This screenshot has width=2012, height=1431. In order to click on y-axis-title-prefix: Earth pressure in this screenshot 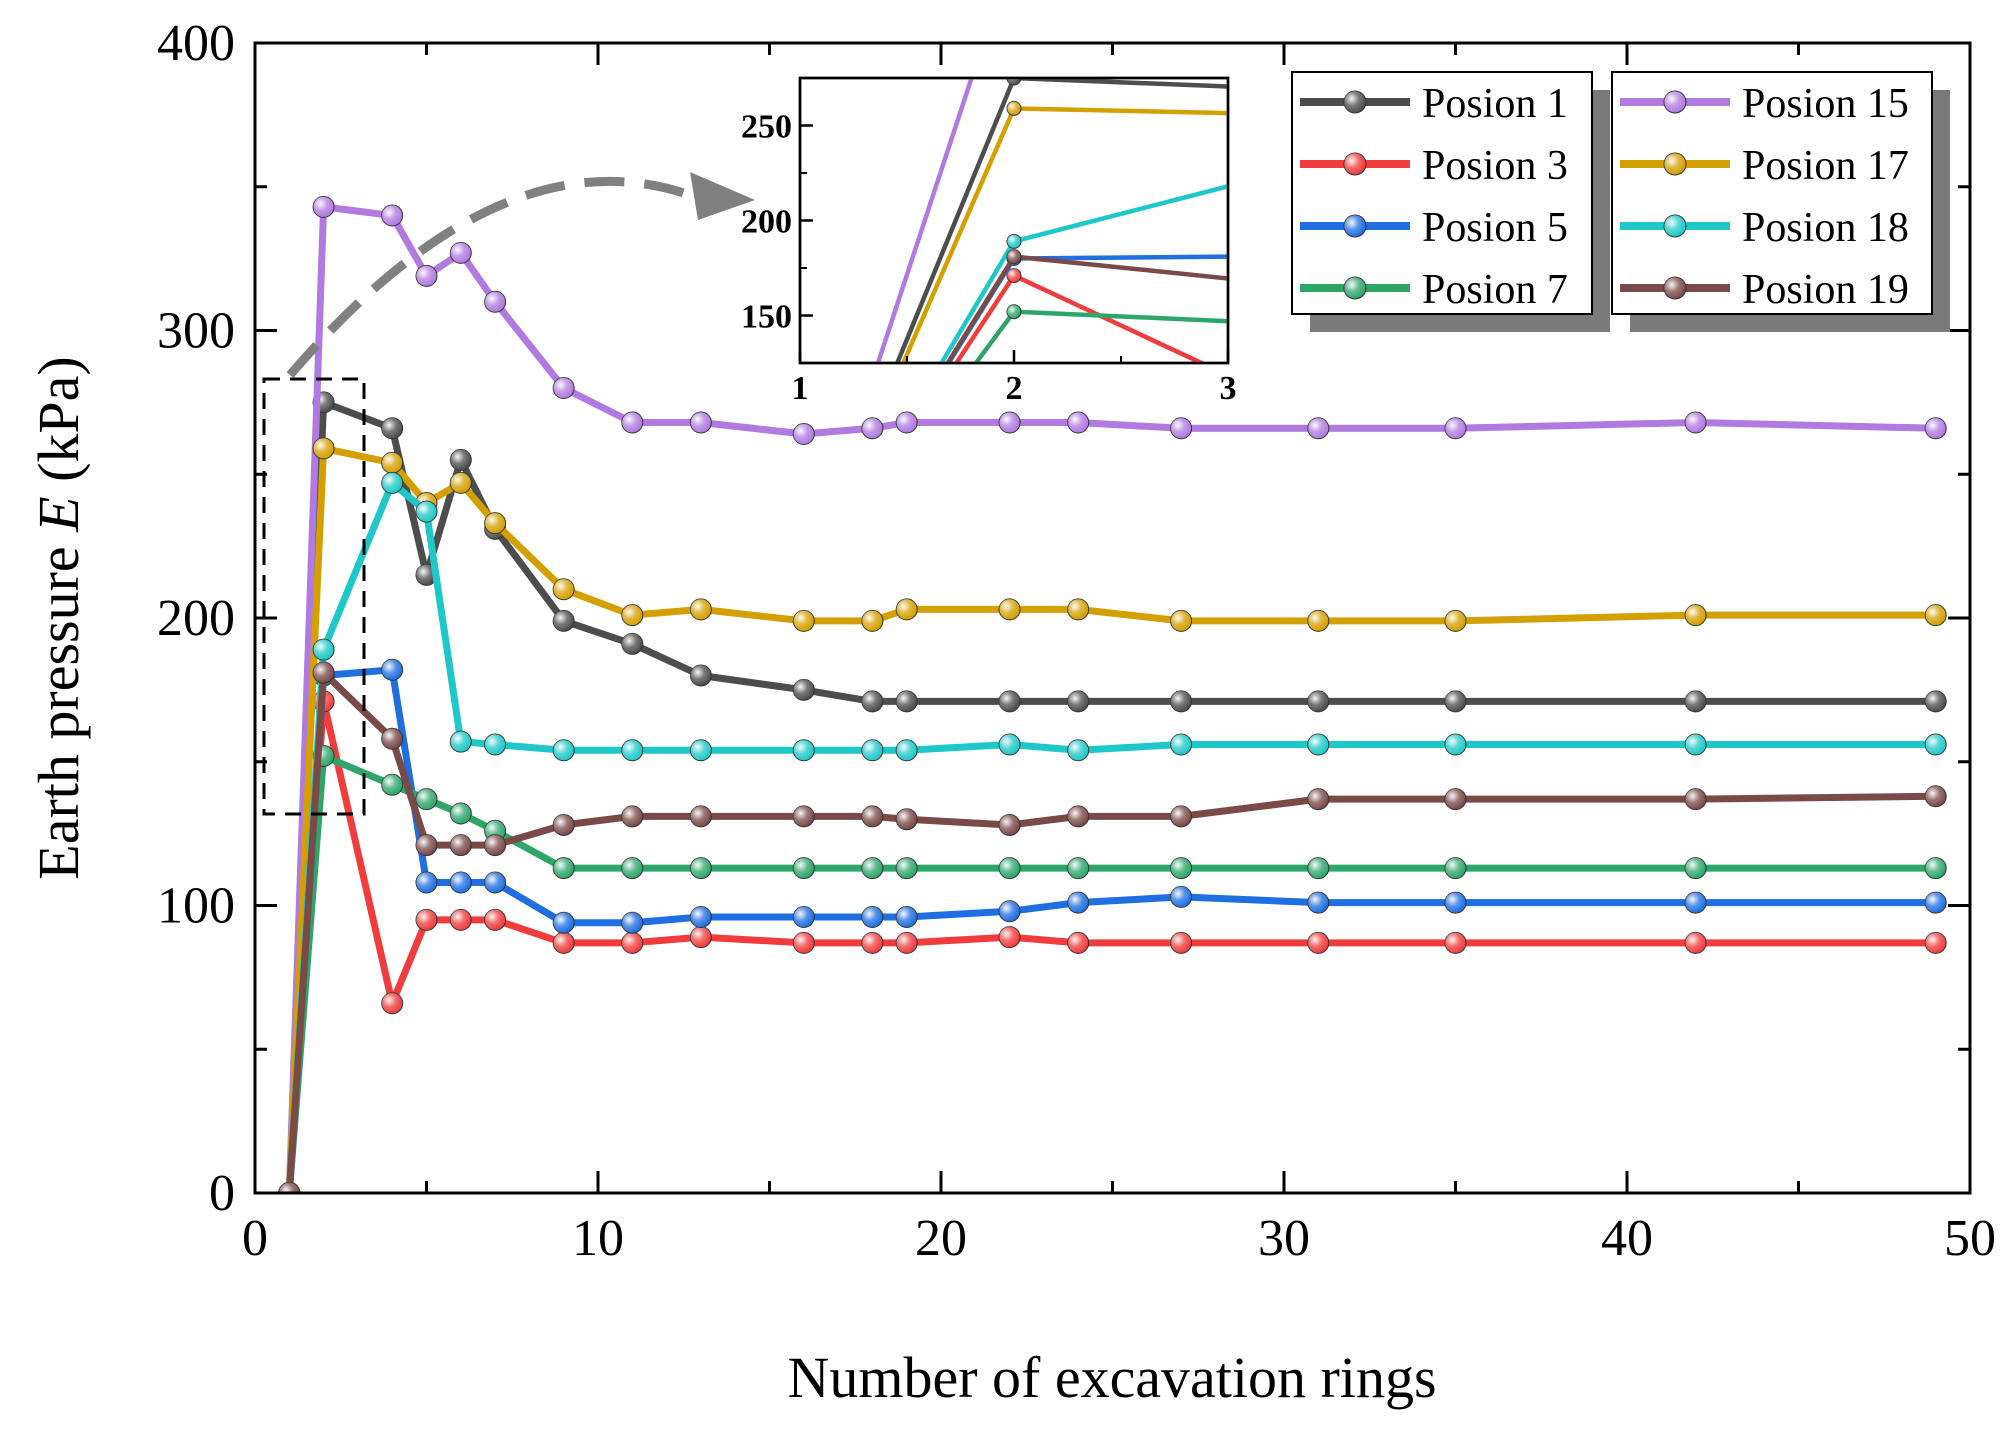, I will do `click(58, 706)`.